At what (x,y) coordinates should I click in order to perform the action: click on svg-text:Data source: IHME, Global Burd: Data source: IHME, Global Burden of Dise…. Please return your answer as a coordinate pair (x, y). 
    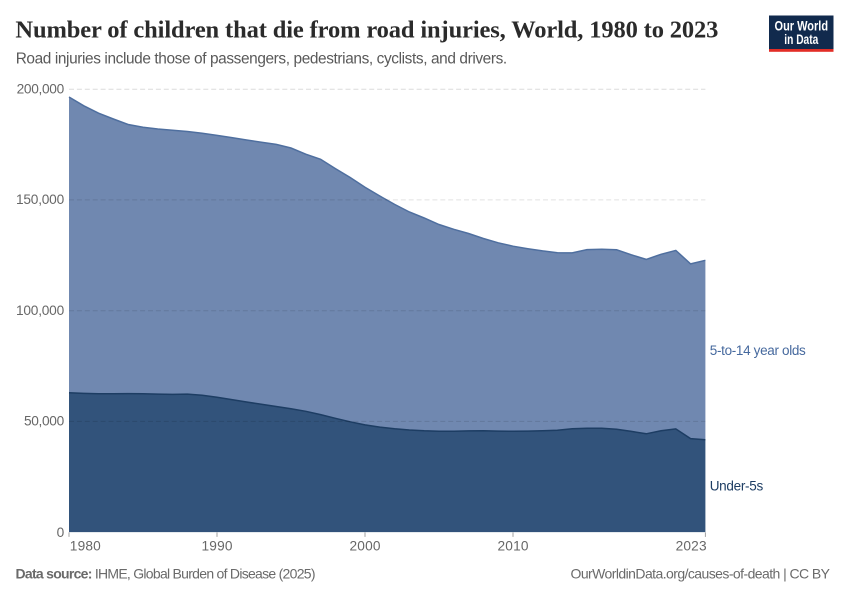
    Looking at the image, I should click on (166, 574).